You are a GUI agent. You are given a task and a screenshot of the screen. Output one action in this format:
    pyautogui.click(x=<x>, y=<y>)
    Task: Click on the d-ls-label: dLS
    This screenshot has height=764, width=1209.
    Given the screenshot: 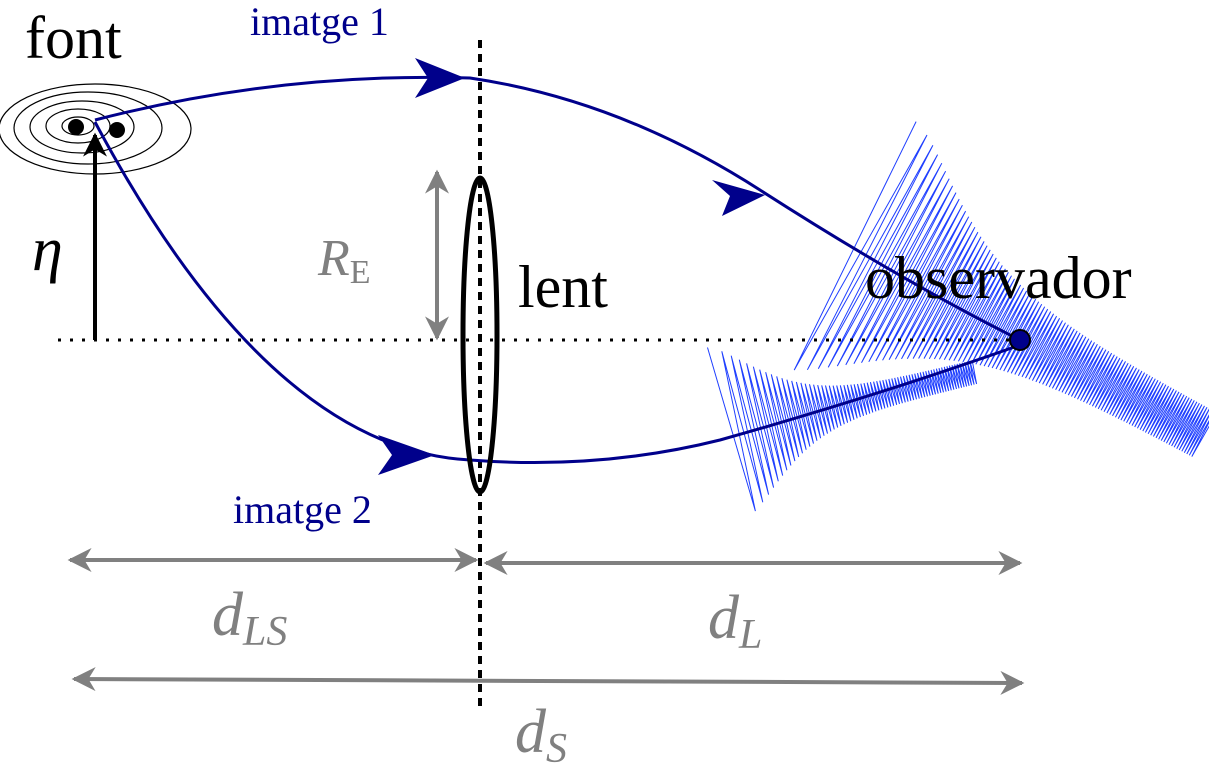 What is the action you would take?
    pyautogui.click(x=249, y=618)
    